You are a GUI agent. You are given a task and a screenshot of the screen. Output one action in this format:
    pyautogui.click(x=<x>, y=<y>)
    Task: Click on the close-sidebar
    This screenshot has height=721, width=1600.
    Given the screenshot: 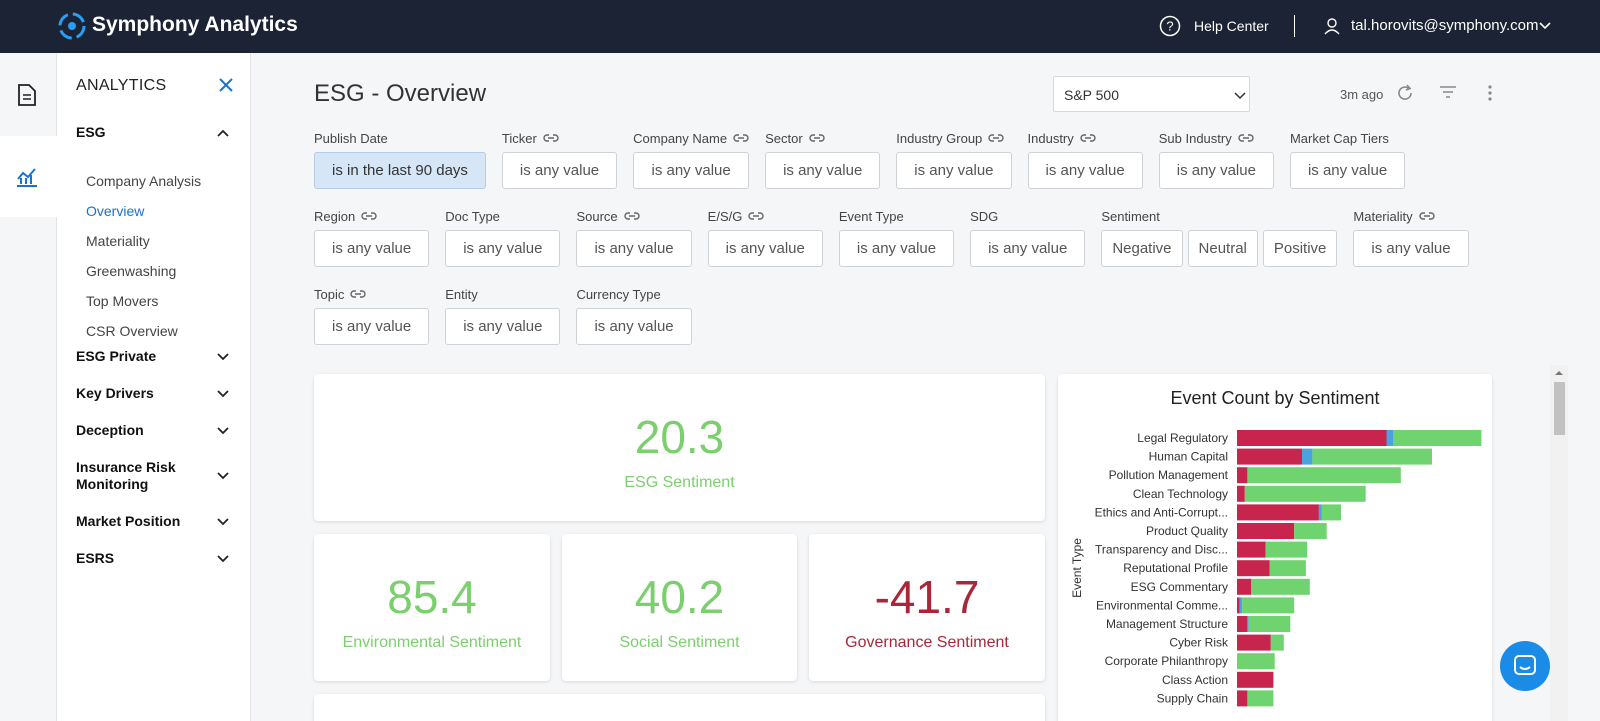 What is the action you would take?
    pyautogui.click(x=226, y=85)
    